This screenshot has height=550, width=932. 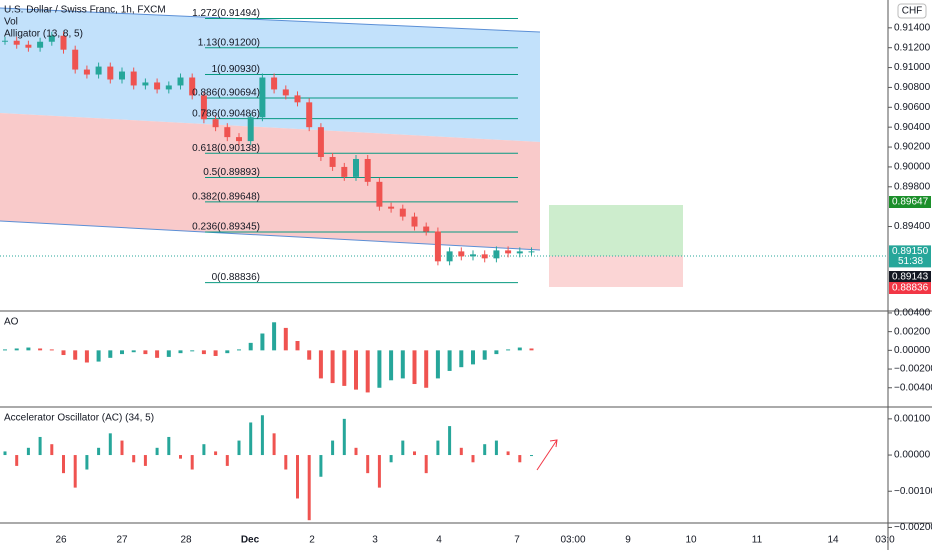 I want to click on alligator-label: Alligator (13, 8, 5), so click(x=43, y=34).